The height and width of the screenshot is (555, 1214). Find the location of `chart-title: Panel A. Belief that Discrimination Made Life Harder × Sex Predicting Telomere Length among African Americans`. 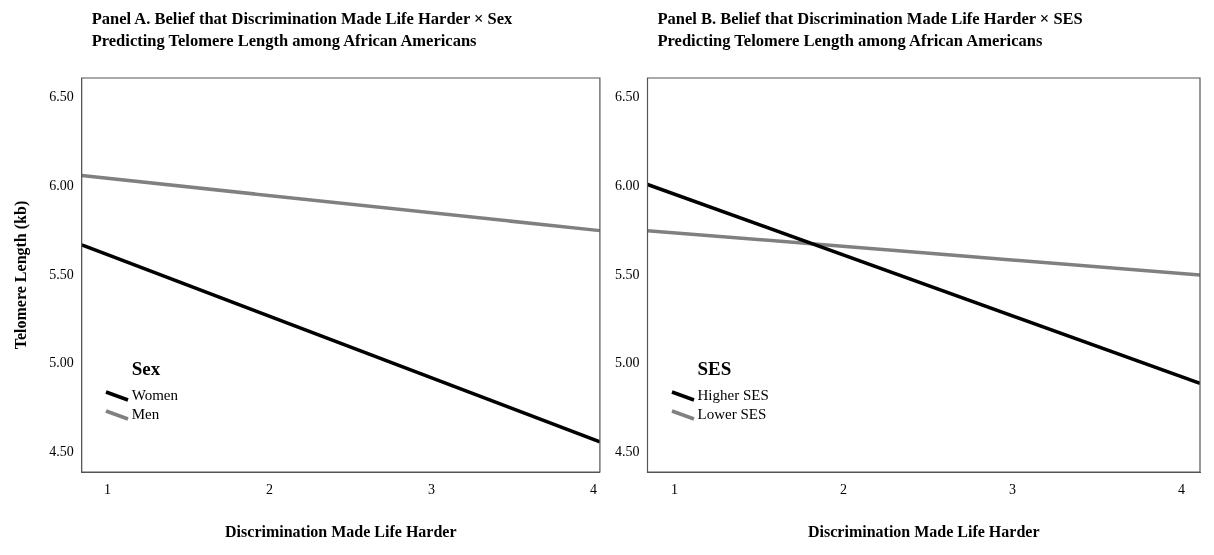

chart-title: Panel A. Belief that Discrimination Made Life Harder × Sex Predicting Telomere Length among African Americans is located at coordinates (302, 30).